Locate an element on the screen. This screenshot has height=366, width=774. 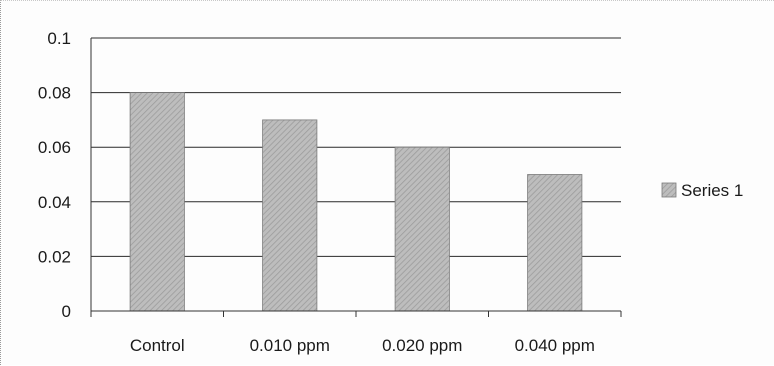
x-tick-label: Control is located at coordinates (157, 345).